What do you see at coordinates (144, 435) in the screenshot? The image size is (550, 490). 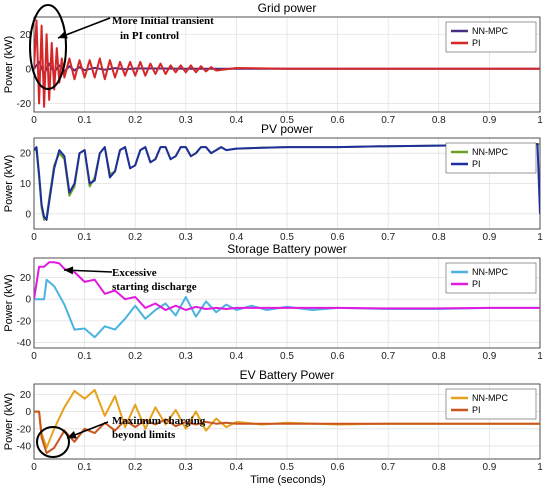 I see `annotation-text: beyond limits` at bounding box center [144, 435].